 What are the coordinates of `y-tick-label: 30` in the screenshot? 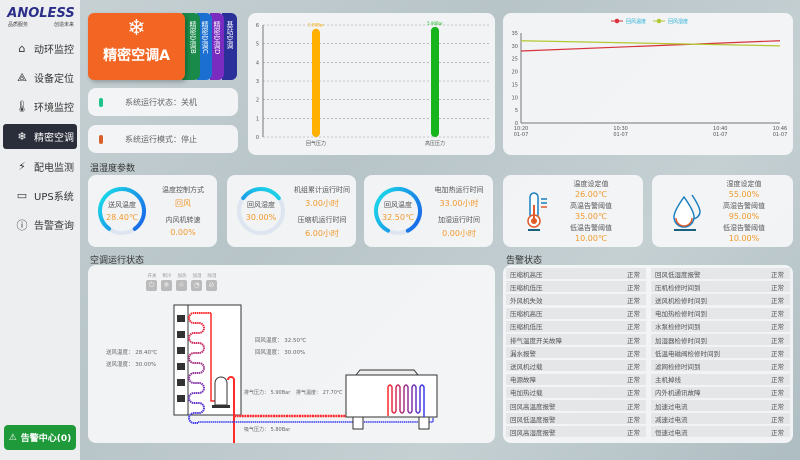 It's located at (515, 47).